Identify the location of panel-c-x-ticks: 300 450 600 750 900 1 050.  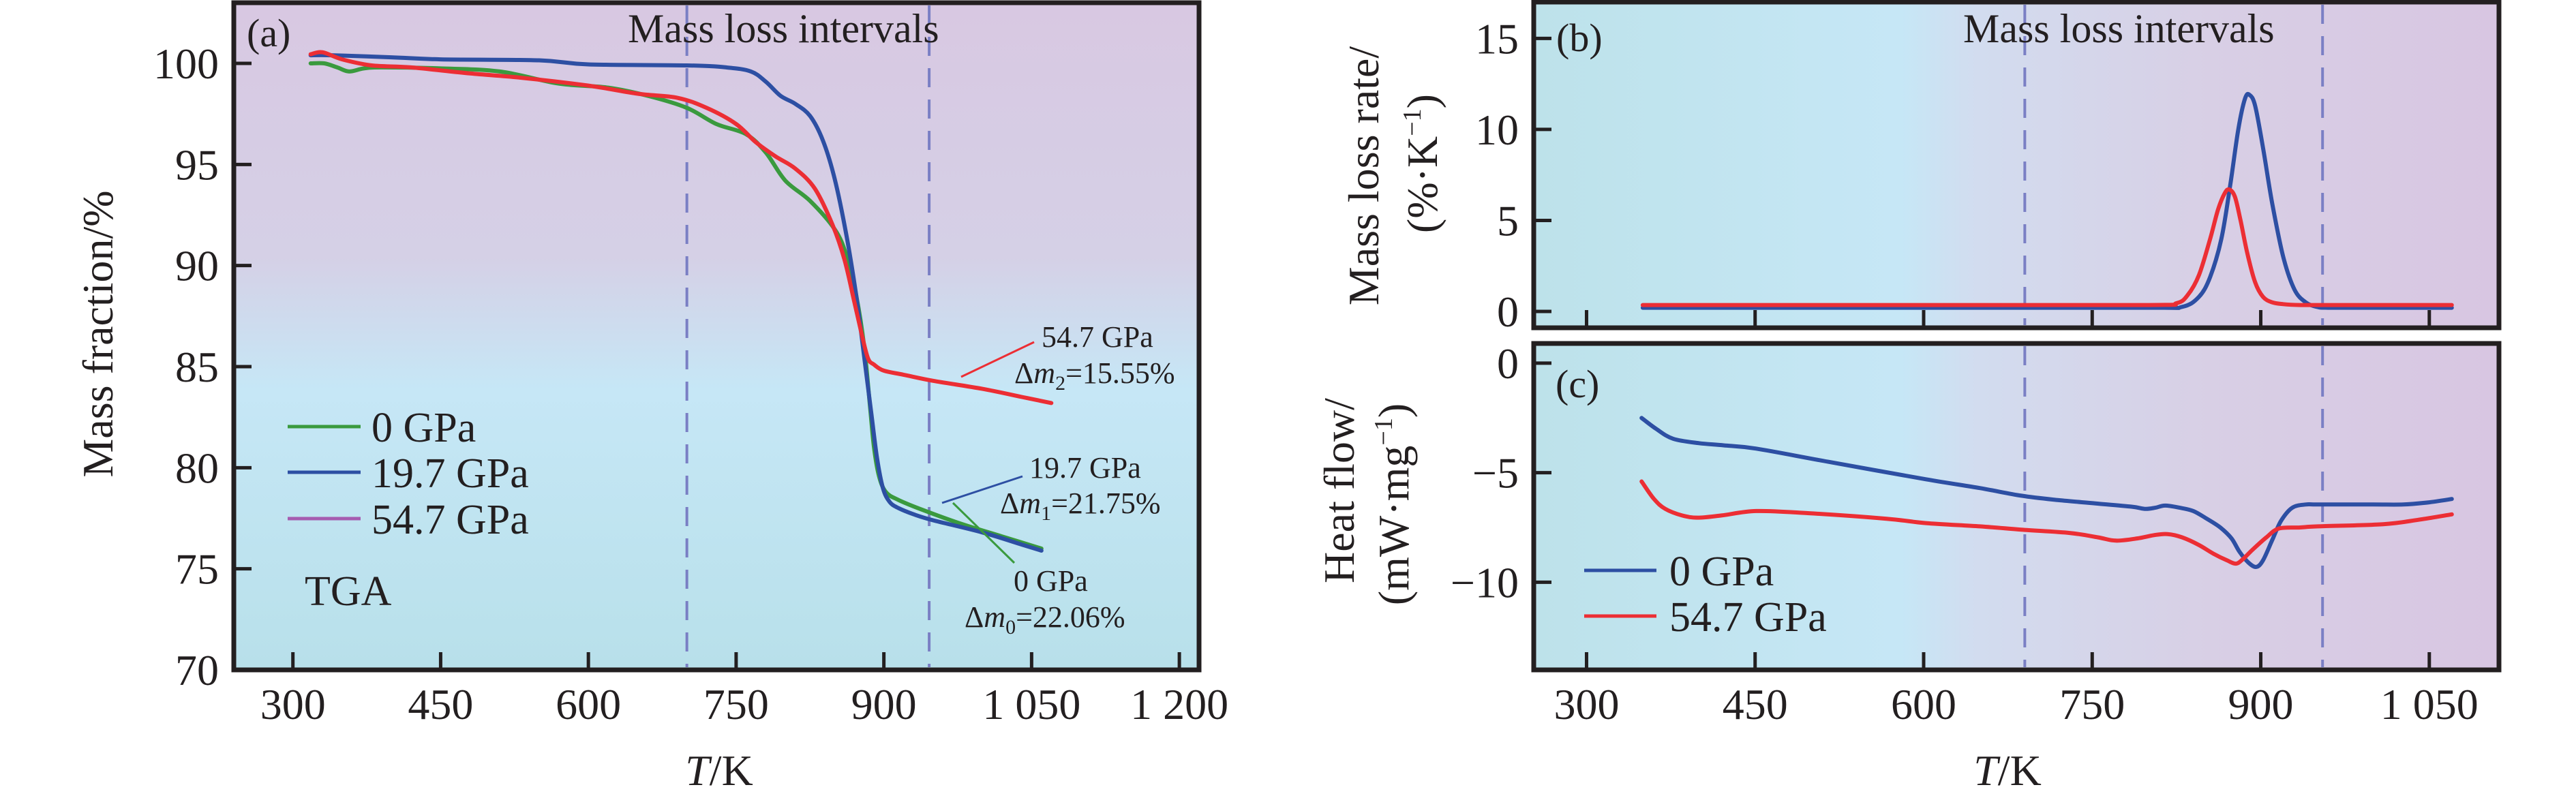
(2016, 690).